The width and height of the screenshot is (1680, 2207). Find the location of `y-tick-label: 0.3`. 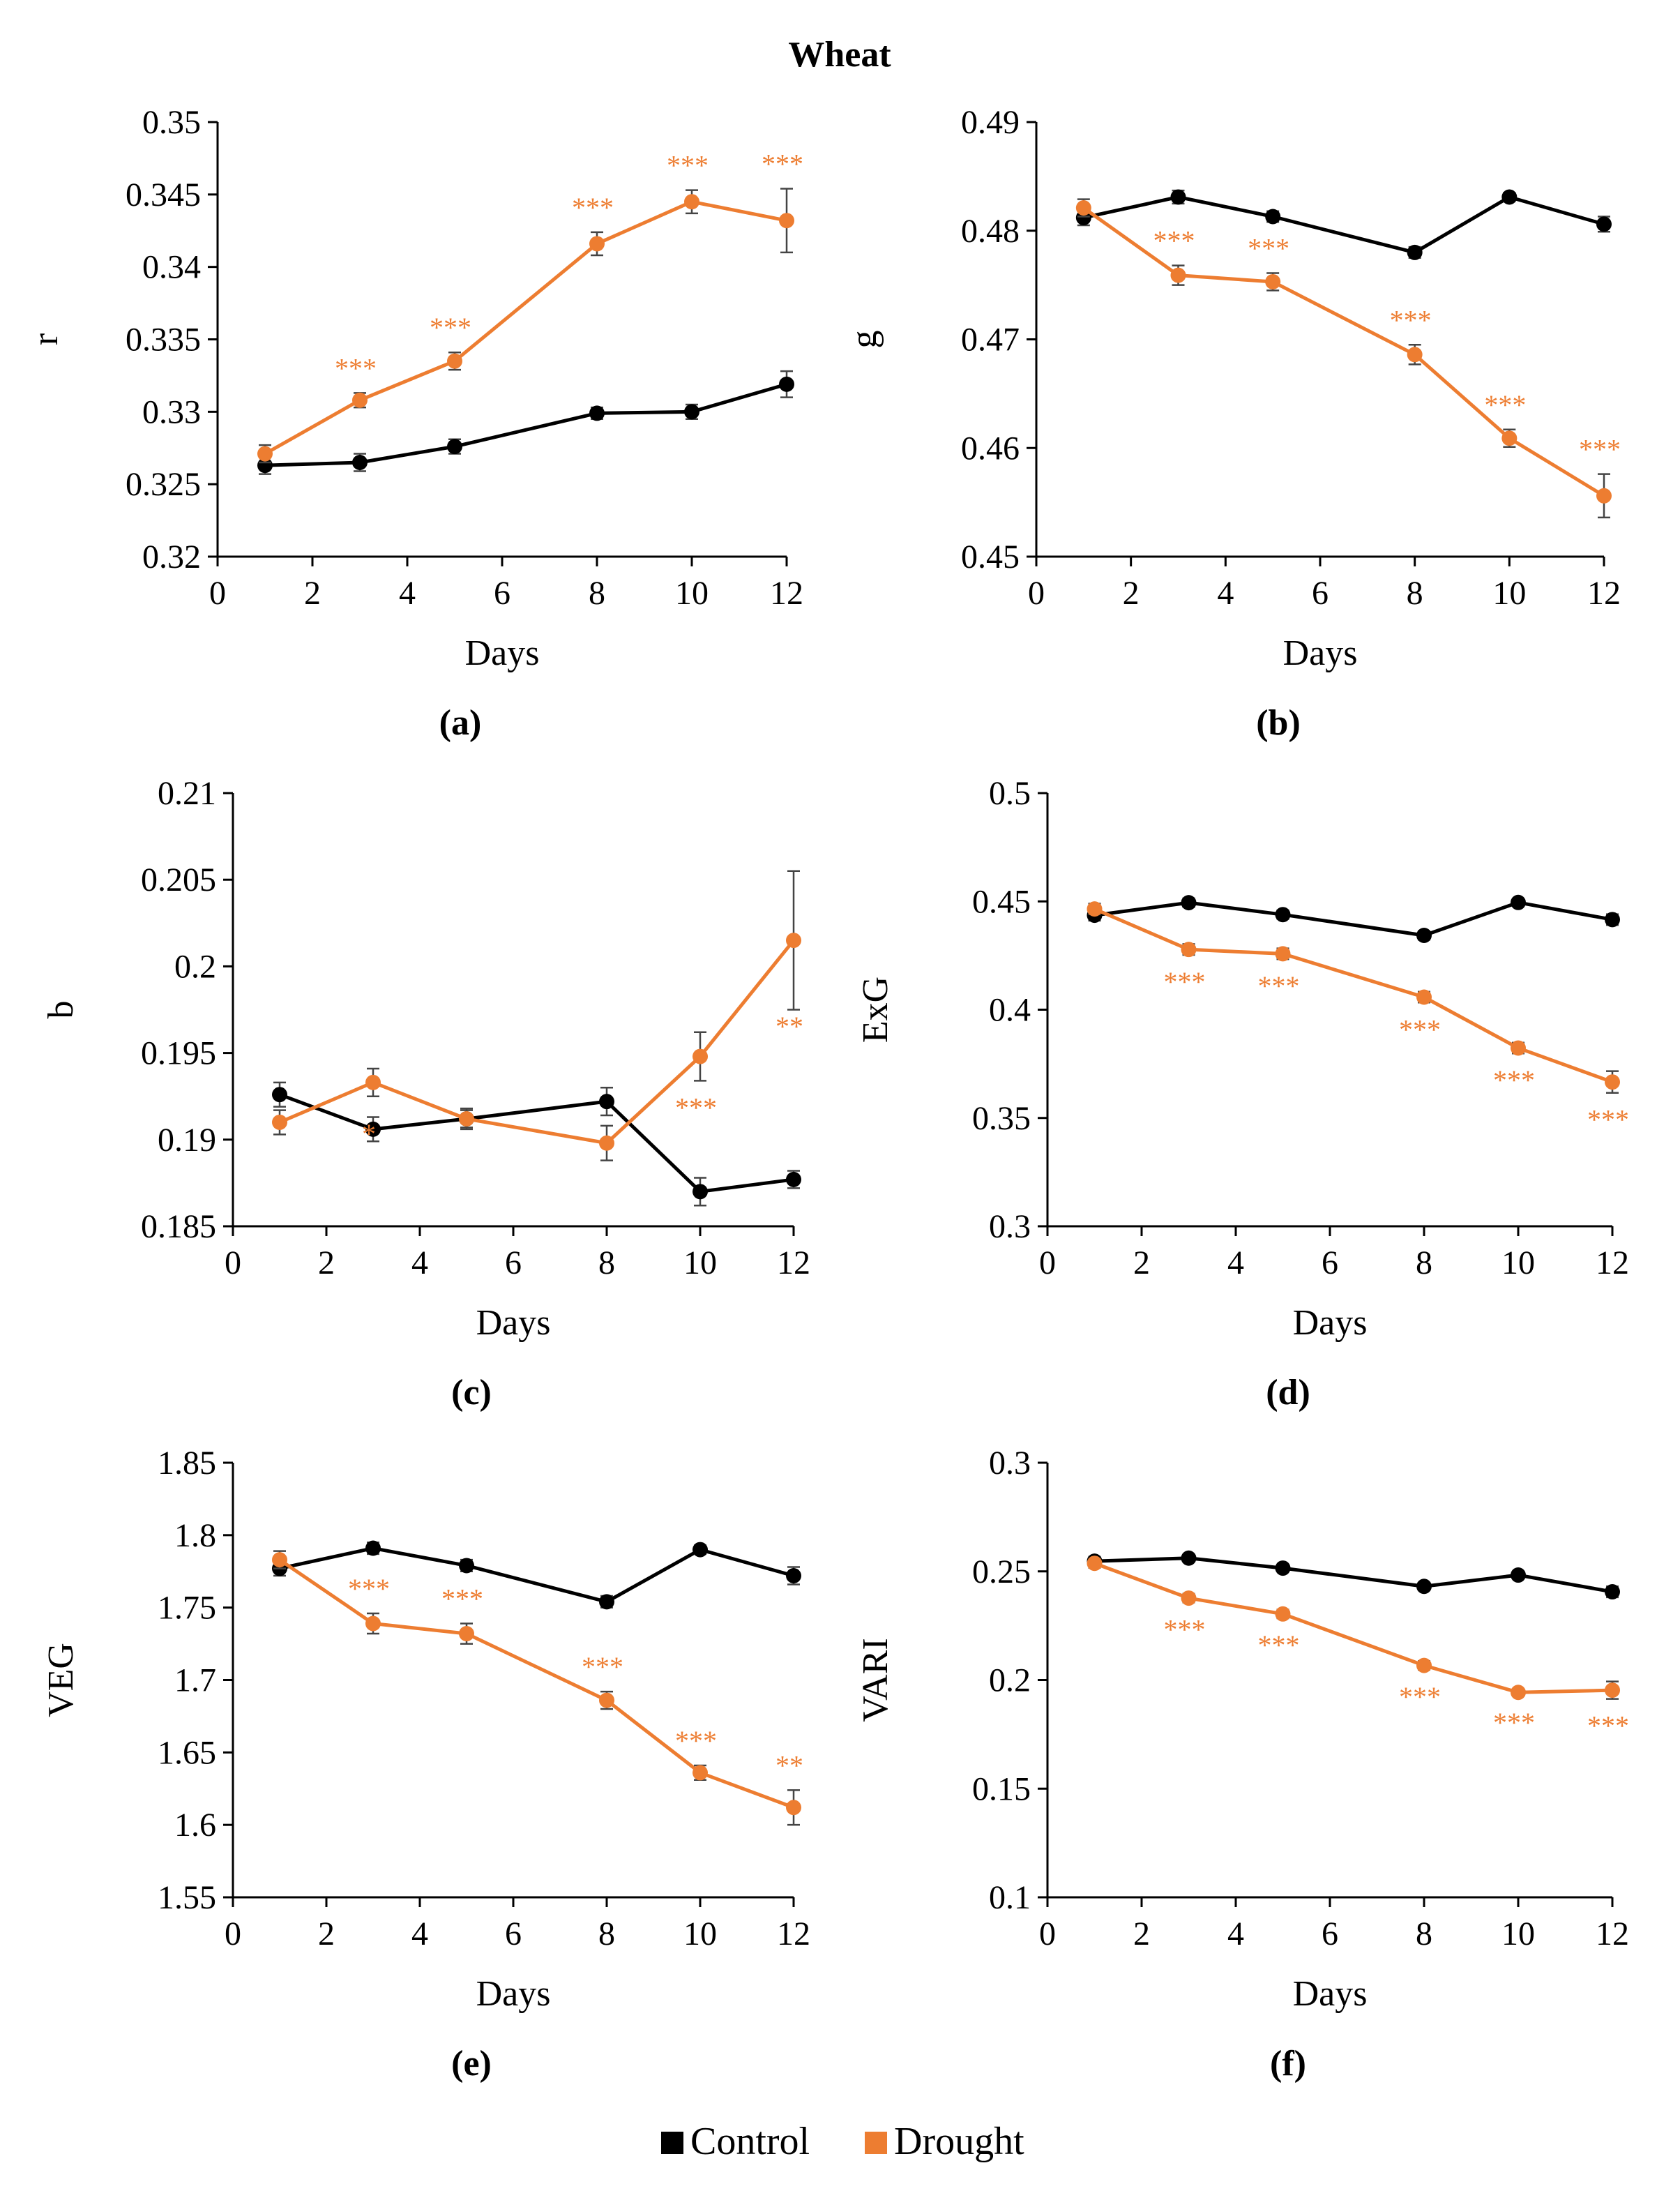

y-tick-label: 0.3 is located at coordinates (1010, 1463).